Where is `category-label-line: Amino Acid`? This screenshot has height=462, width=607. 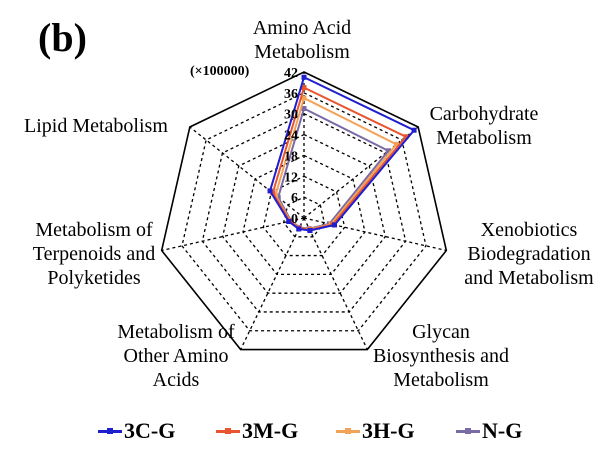 category-label-line: Amino Acid is located at coordinates (302, 28).